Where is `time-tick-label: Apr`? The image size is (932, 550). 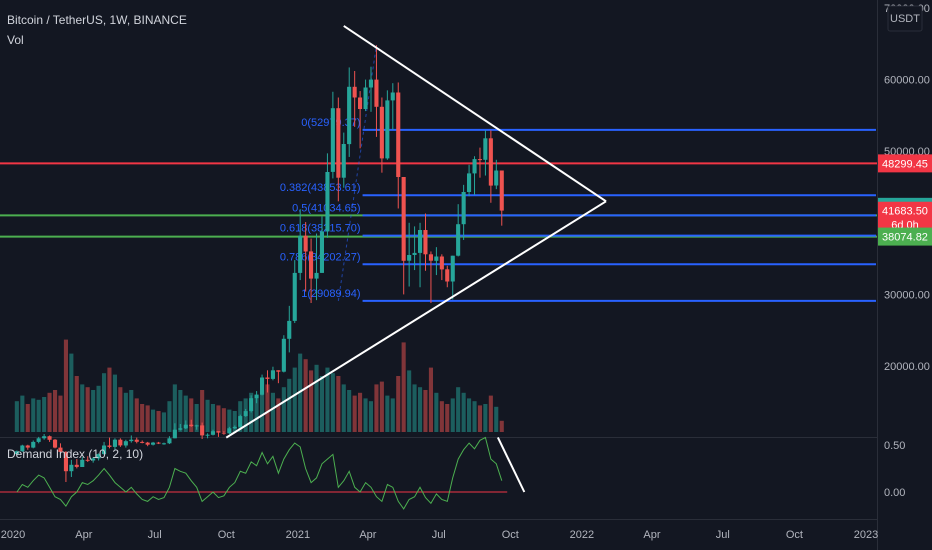
time-tick-label: Apr is located at coordinates (83, 535).